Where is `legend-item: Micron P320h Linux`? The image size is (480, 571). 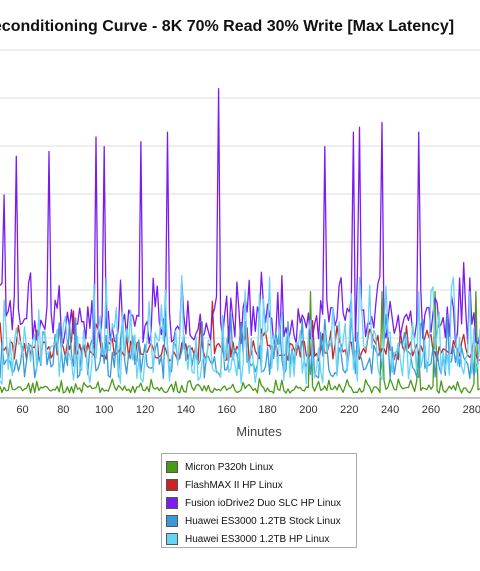 legend-item: Micron P320h Linux is located at coordinates (261, 467).